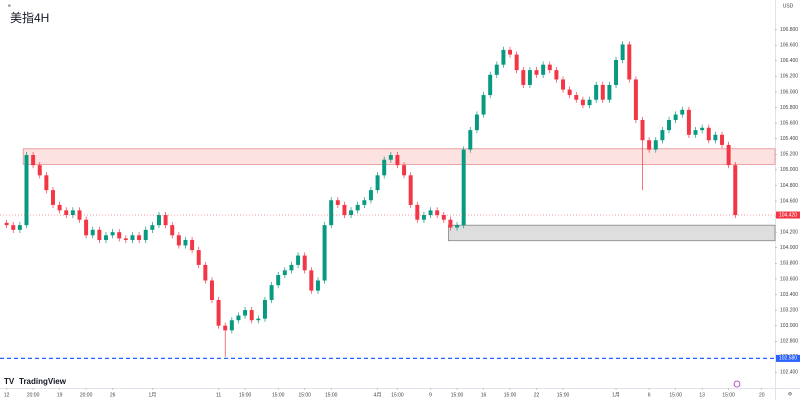 This screenshot has width=800, height=400. What do you see at coordinates (152, 395) in the screenshot?
I see `x-tick-label: 1月` at bounding box center [152, 395].